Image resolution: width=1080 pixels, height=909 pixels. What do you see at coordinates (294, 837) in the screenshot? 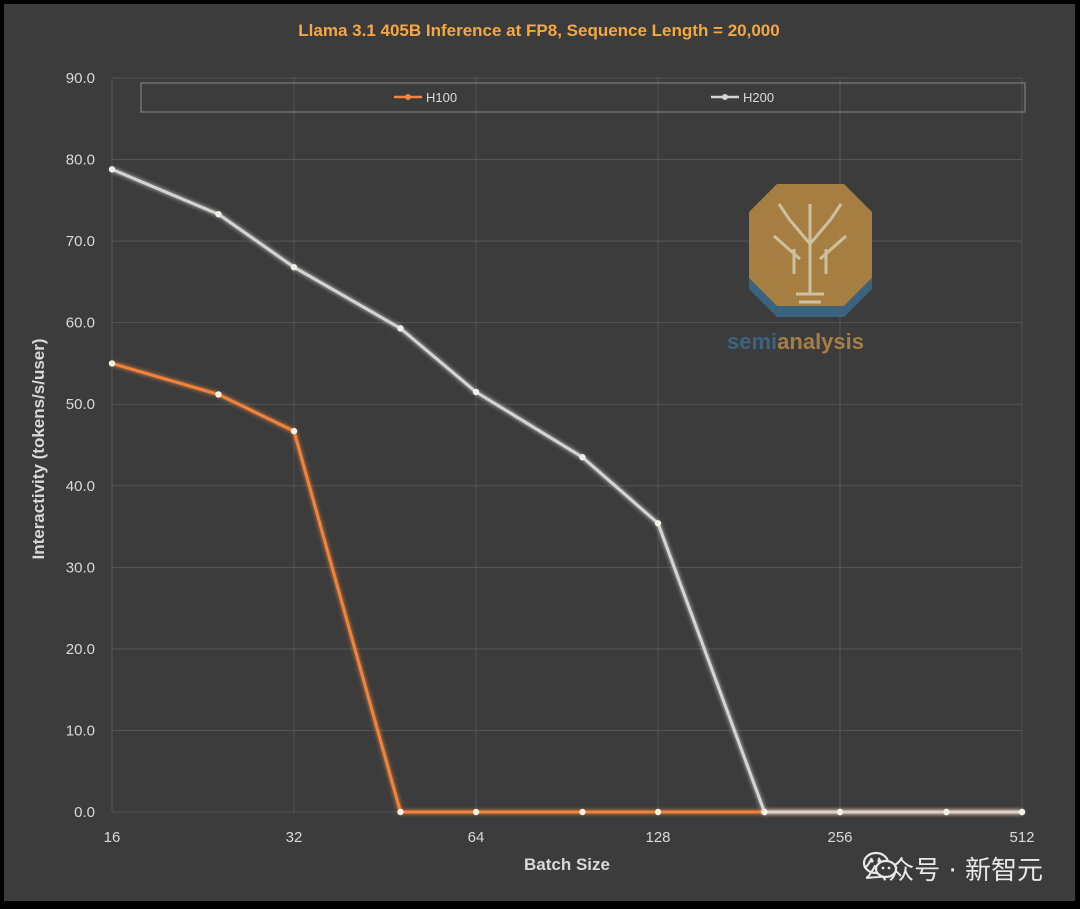
I see `x-tick-label: 32` at bounding box center [294, 837].